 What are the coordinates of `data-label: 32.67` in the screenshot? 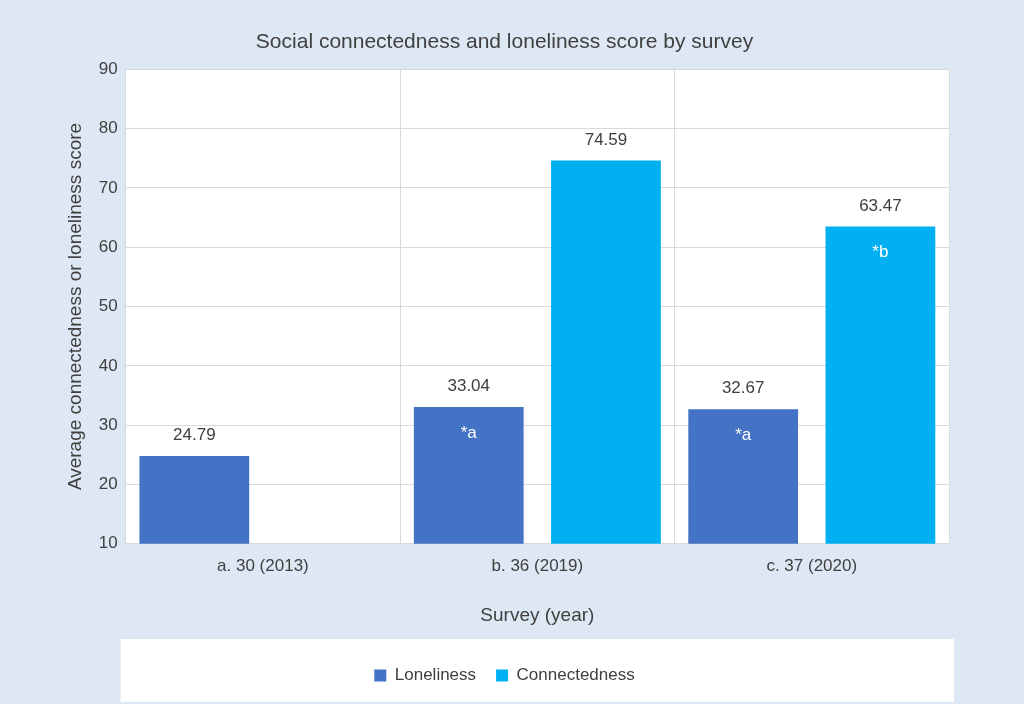 It's located at (743, 388).